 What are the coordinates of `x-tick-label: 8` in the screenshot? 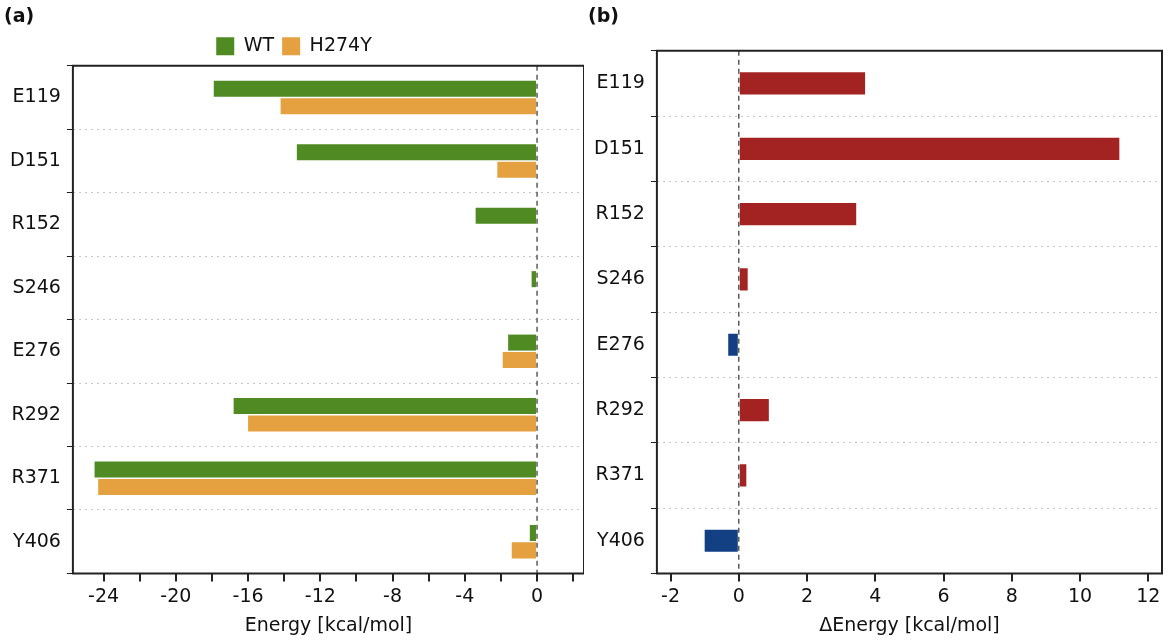 It's located at (1011, 594).